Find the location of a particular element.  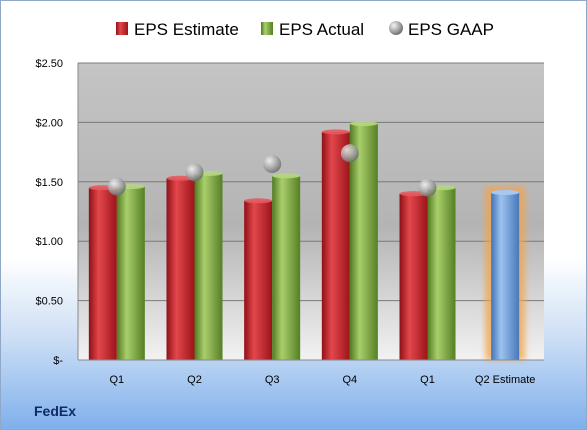

legend-label-1: EPS Actual is located at coordinates (321, 29).